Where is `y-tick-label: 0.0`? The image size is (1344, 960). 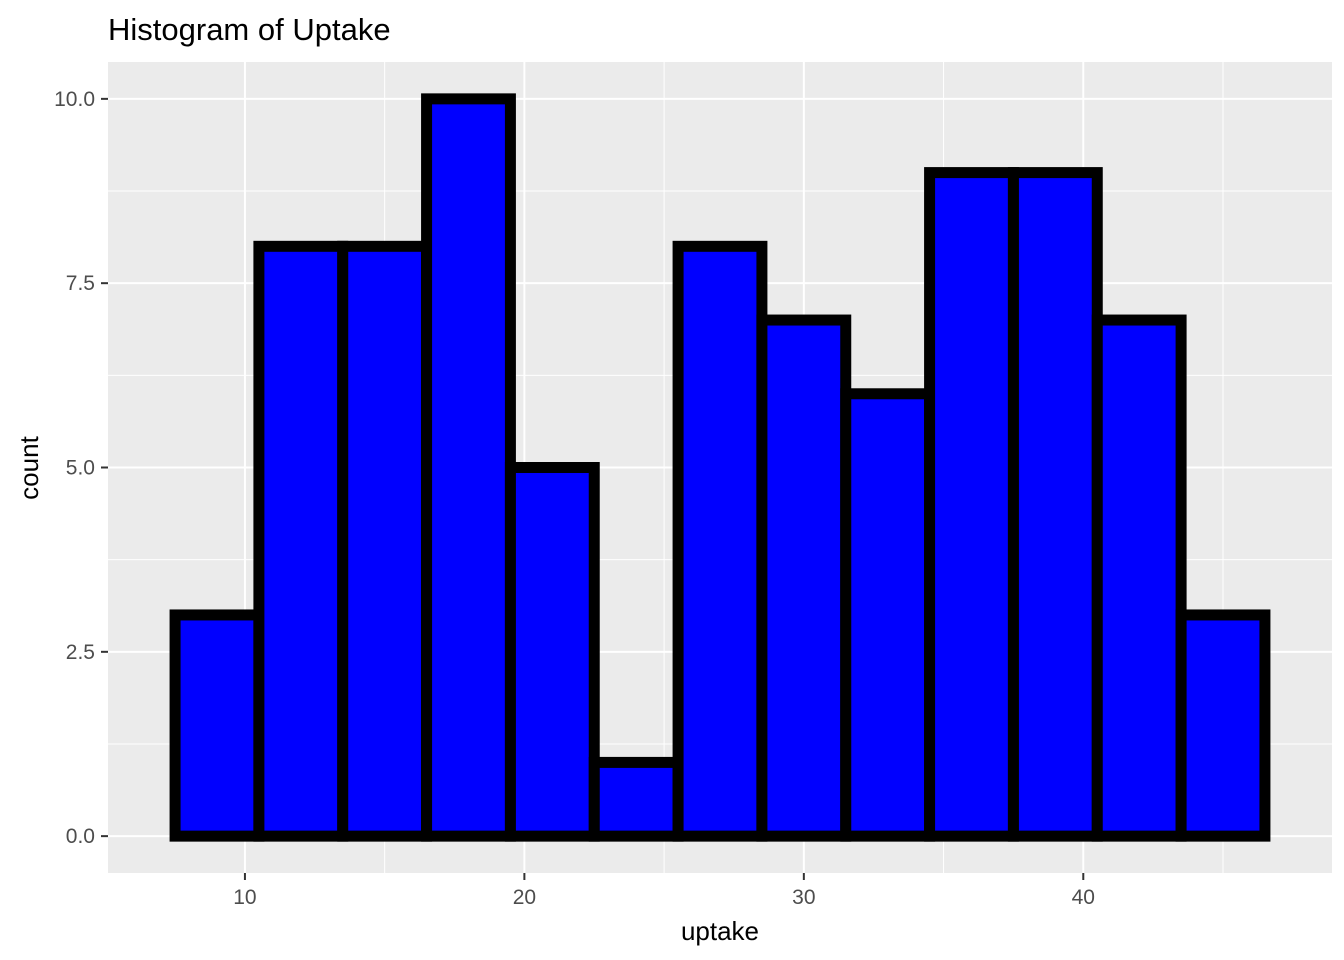 y-tick-label: 0.0 is located at coordinates (80, 836).